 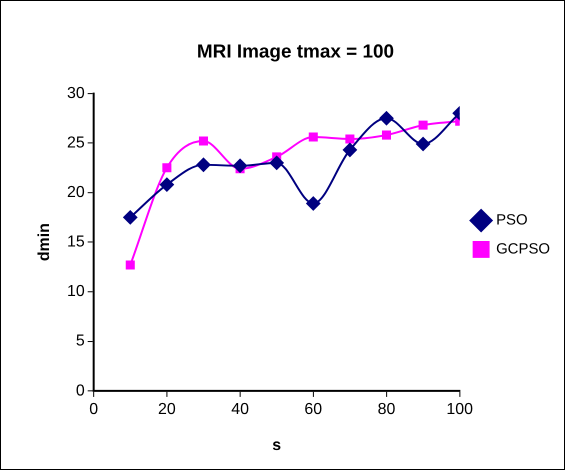 I want to click on y-tick-label: 30, so click(x=75, y=93).